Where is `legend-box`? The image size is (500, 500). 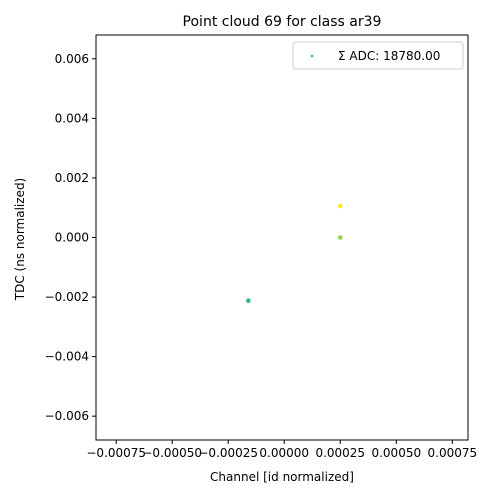 legend-box is located at coordinates (378, 55).